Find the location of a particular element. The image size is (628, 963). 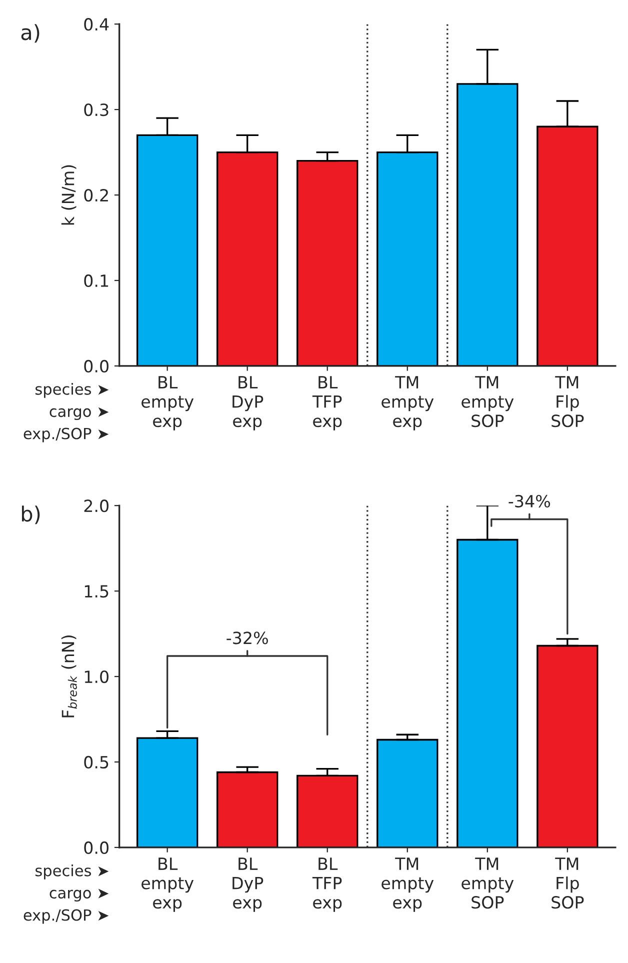

annotation: -34% is located at coordinates (529, 501).